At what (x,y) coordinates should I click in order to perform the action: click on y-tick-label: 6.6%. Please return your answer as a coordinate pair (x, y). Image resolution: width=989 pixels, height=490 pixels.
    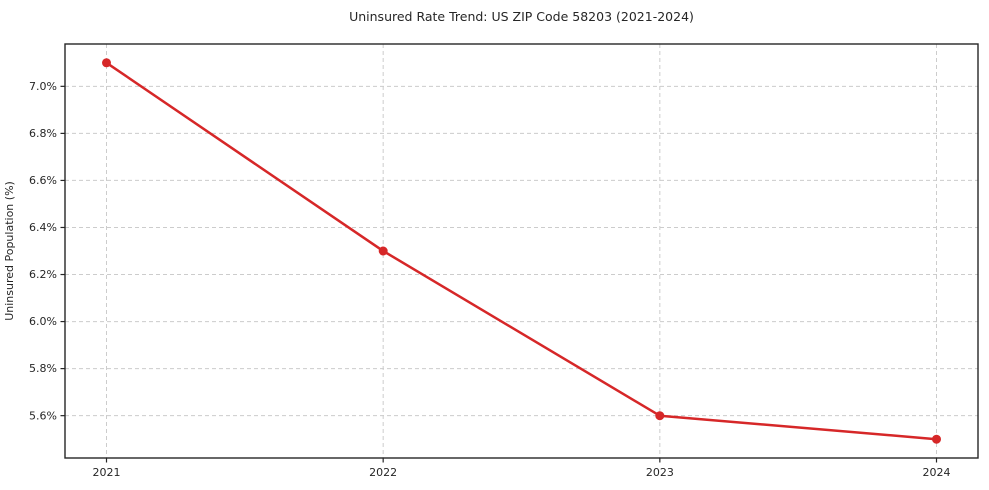
    Looking at the image, I should click on (43, 180).